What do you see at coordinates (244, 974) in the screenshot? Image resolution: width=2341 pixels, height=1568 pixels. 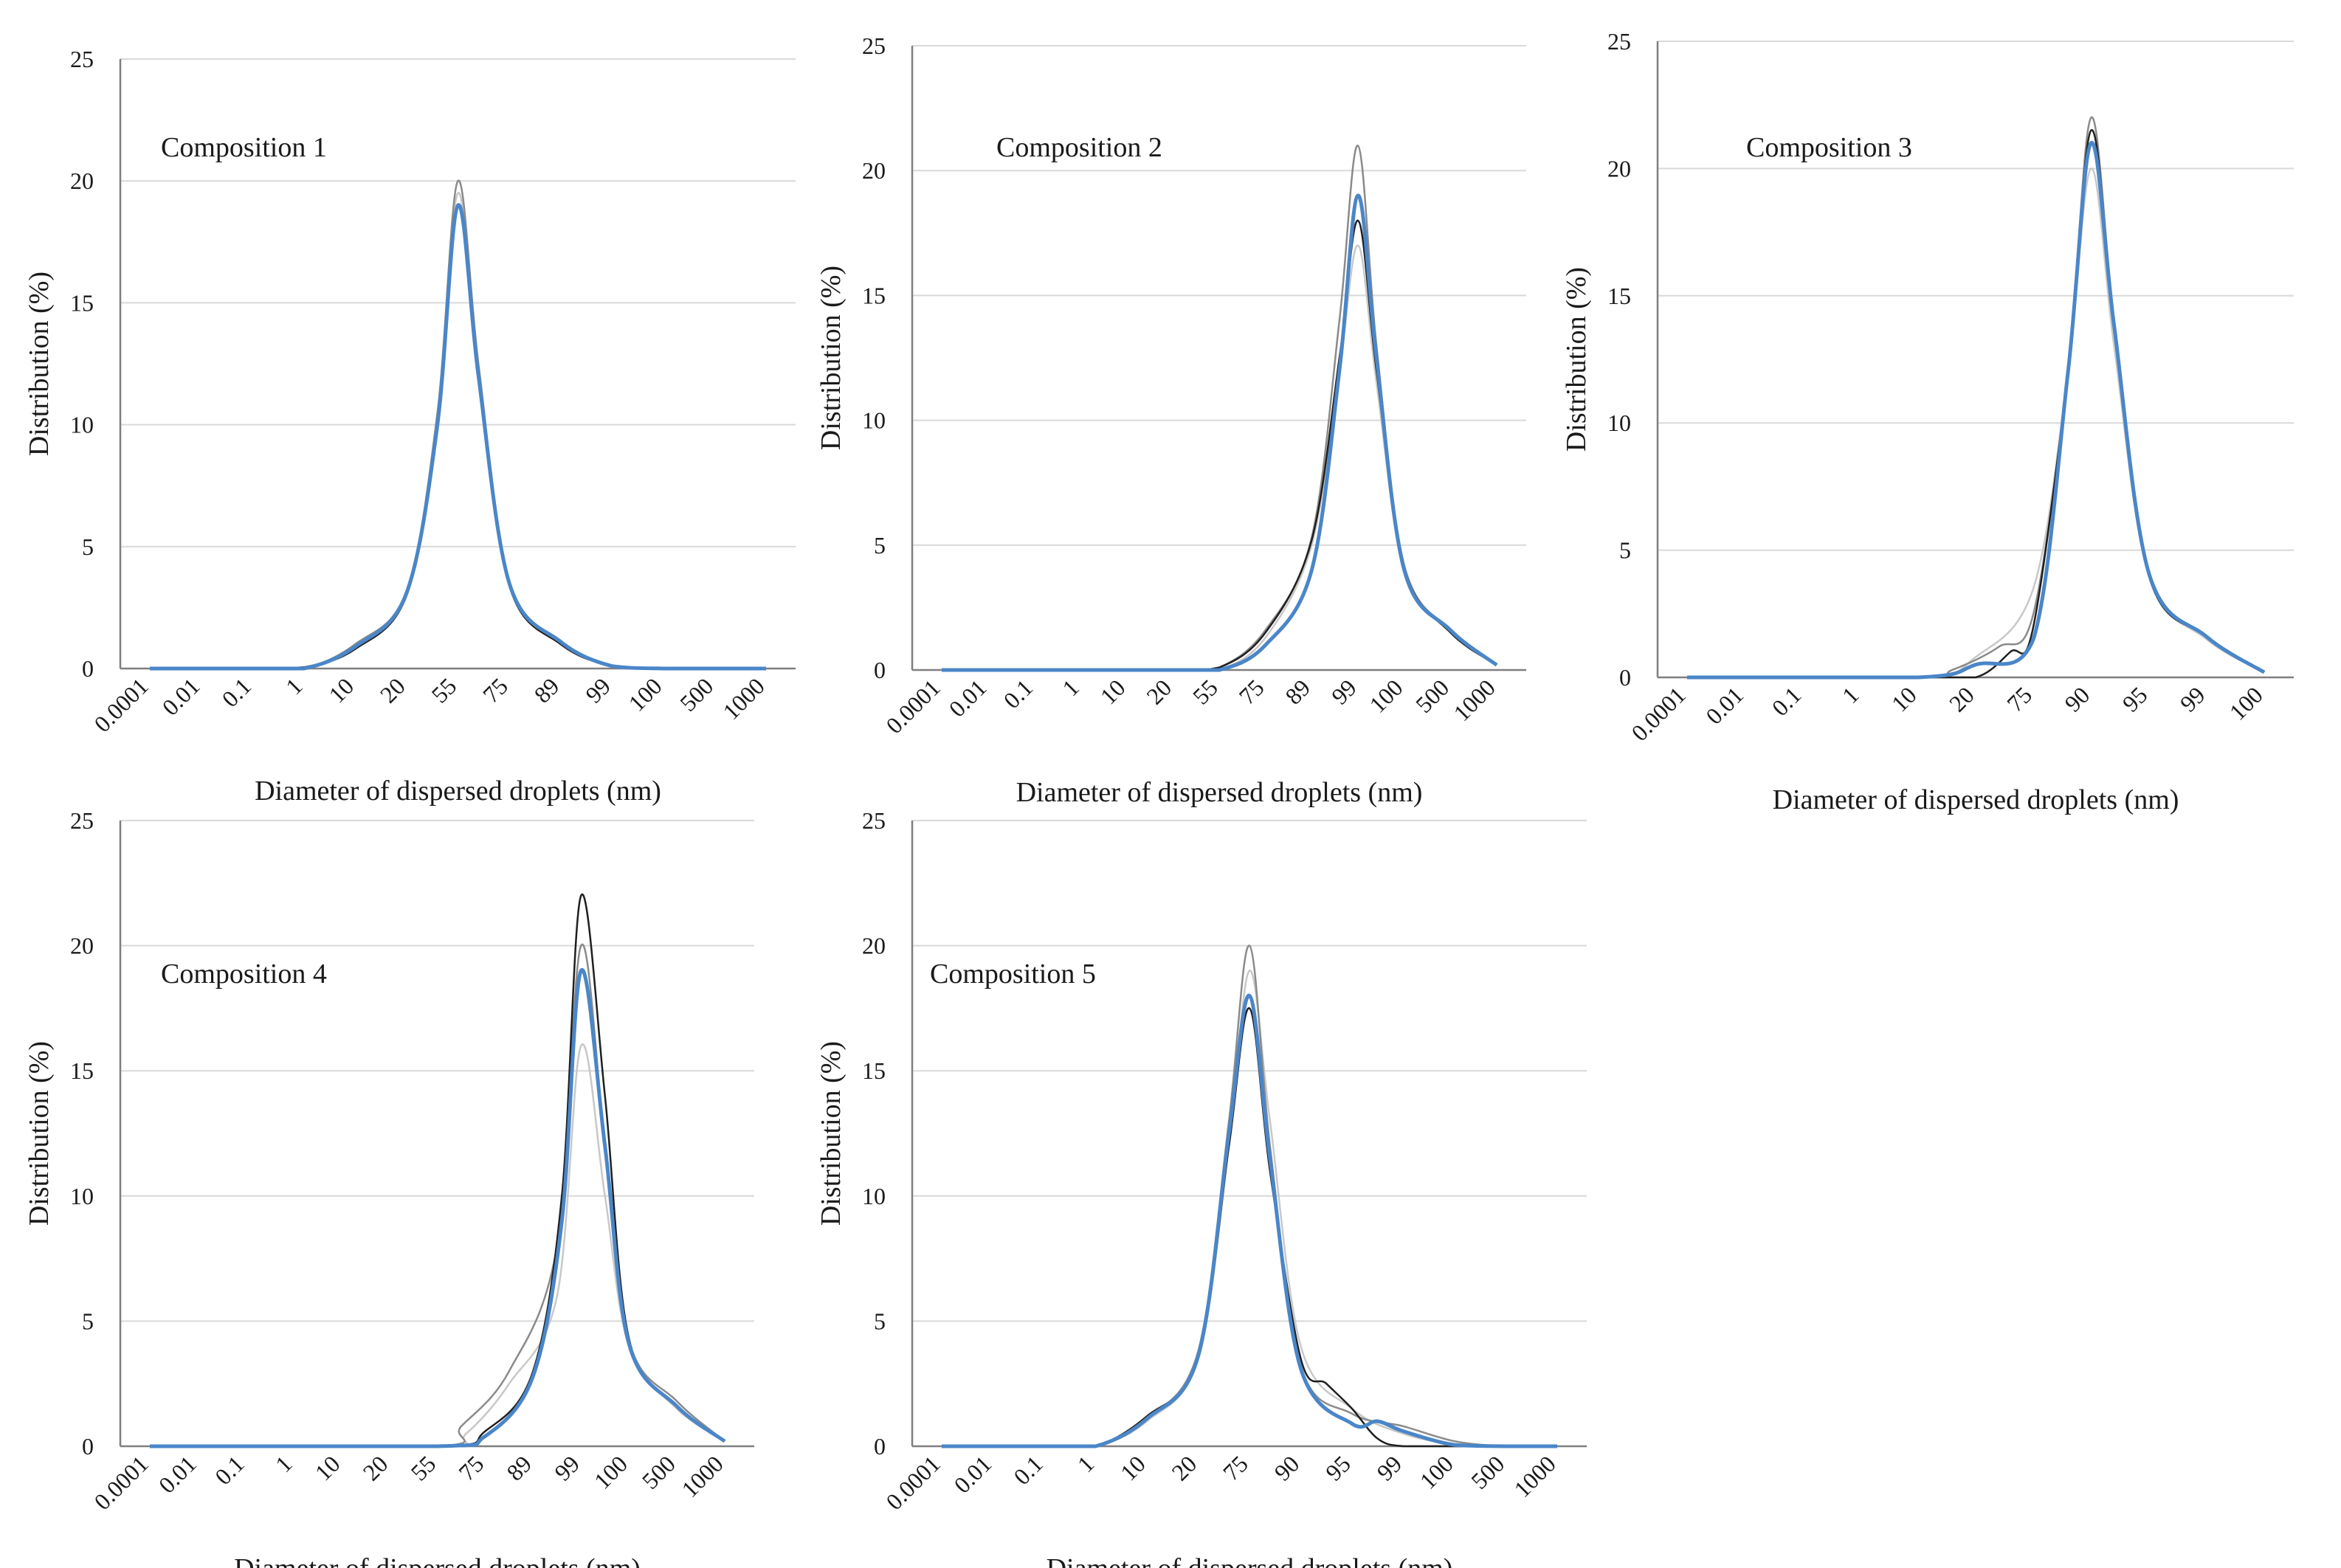 I see `panel-title: Composition 4` at bounding box center [244, 974].